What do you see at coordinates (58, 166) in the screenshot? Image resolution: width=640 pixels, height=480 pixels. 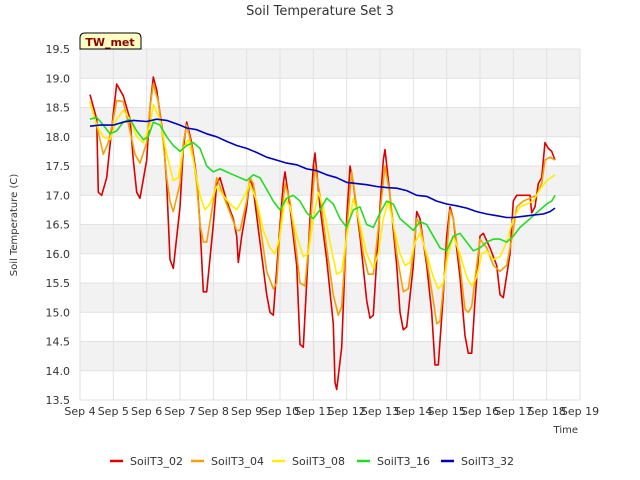 I see `y-tick-label: 17.5` at bounding box center [58, 166].